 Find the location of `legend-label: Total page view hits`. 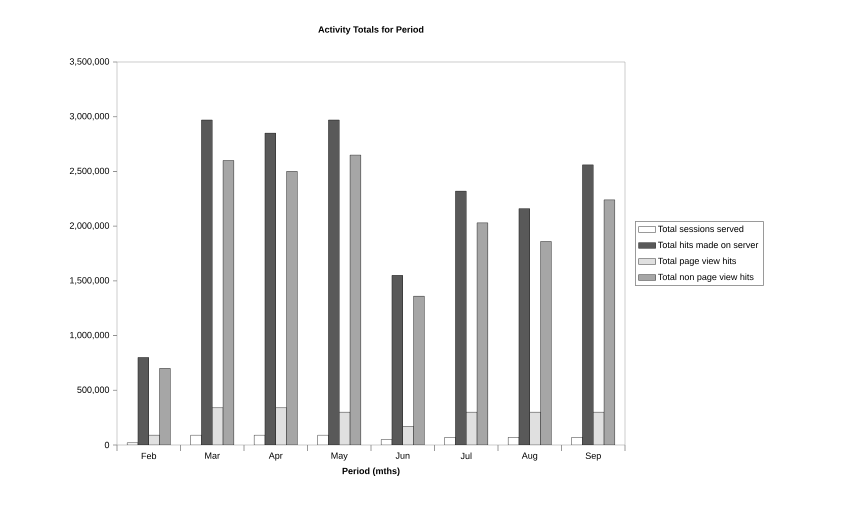

legend-label: Total page view hits is located at coordinates (697, 261).